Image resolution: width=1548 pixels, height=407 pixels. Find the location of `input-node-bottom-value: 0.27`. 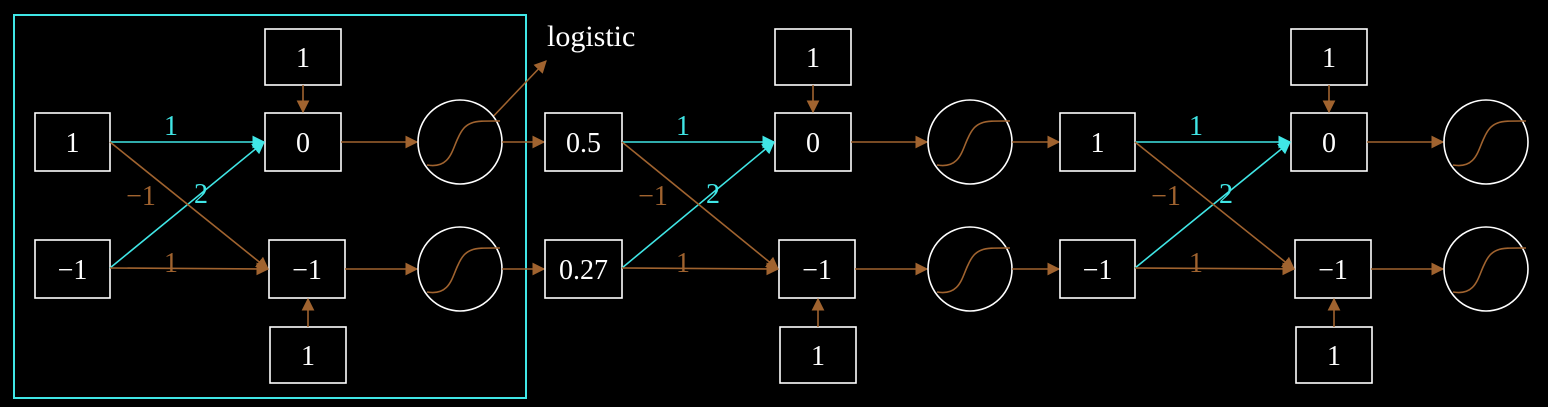

input-node-bottom-value: 0.27 is located at coordinates (583, 270).